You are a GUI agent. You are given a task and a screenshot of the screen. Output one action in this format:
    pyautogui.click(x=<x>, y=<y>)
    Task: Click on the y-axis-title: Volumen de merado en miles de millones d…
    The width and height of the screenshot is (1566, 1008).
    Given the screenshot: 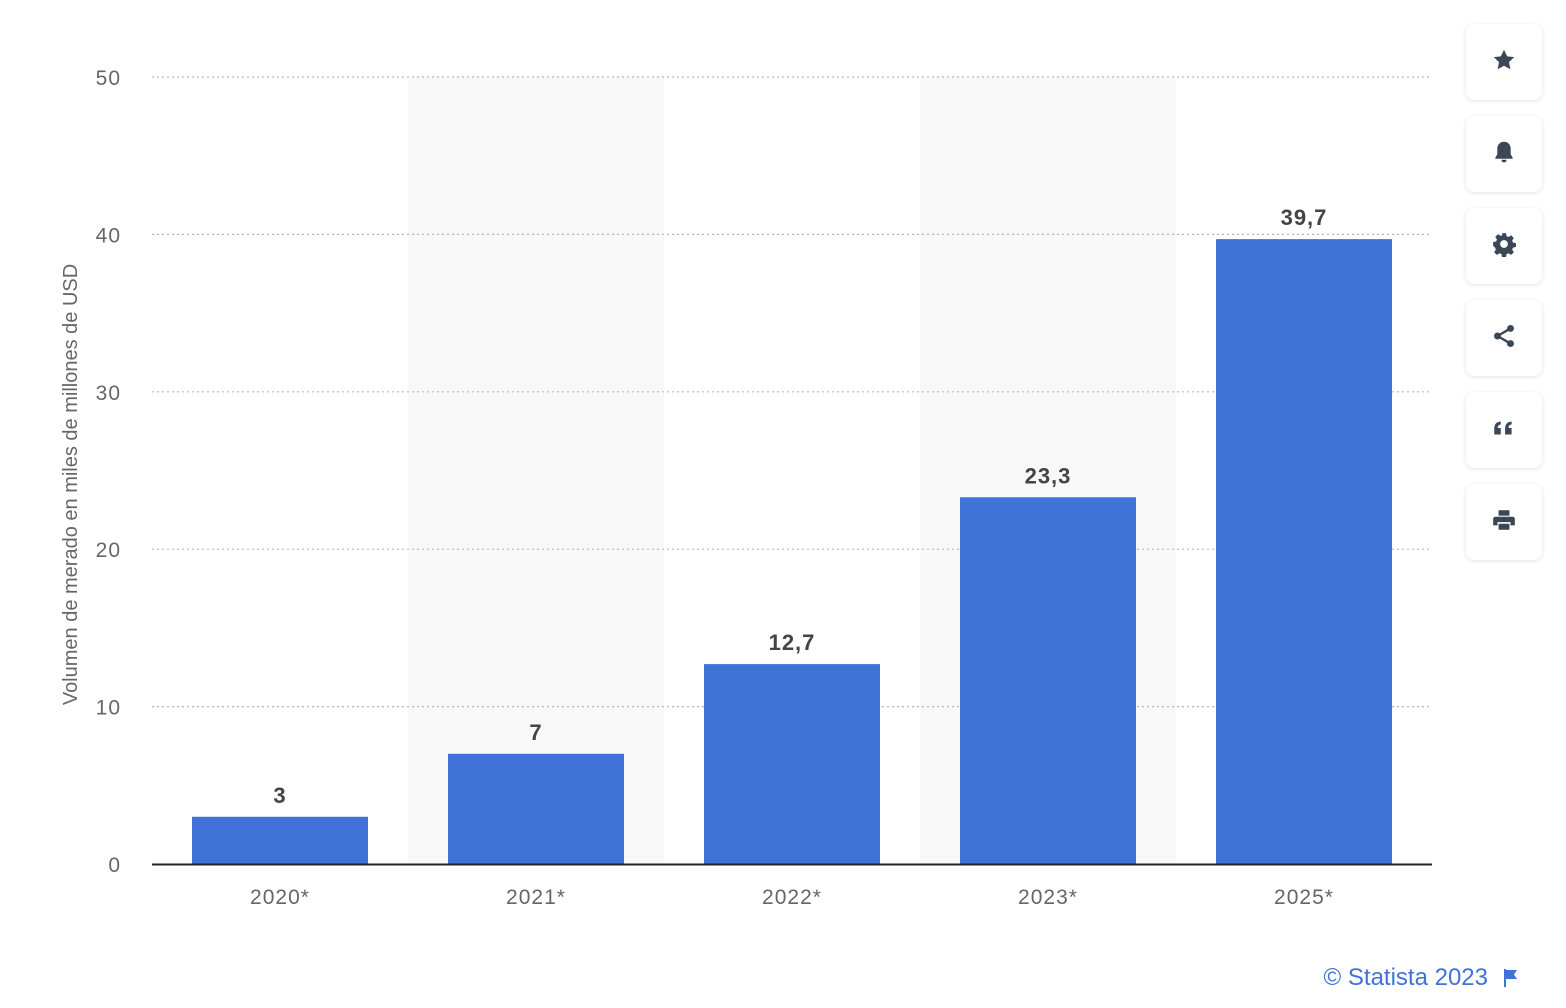 What is the action you would take?
    pyautogui.click(x=71, y=484)
    